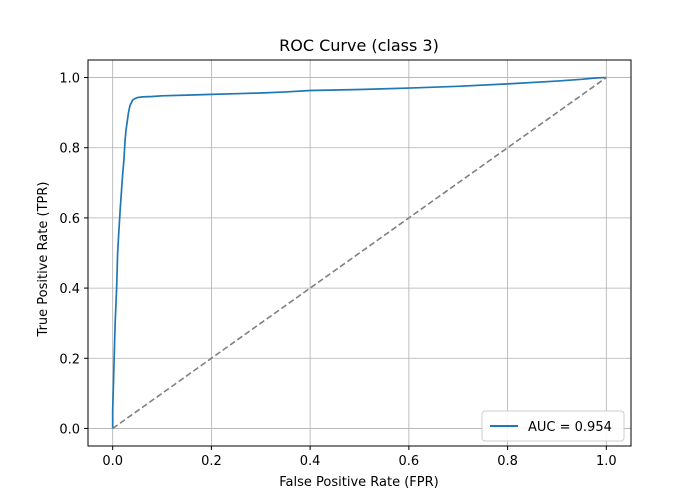 The width and height of the screenshot is (700, 500). What do you see at coordinates (507, 461) in the screenshot?
I see `x-tick-label: 0.8` at bounding box center [507, 461].